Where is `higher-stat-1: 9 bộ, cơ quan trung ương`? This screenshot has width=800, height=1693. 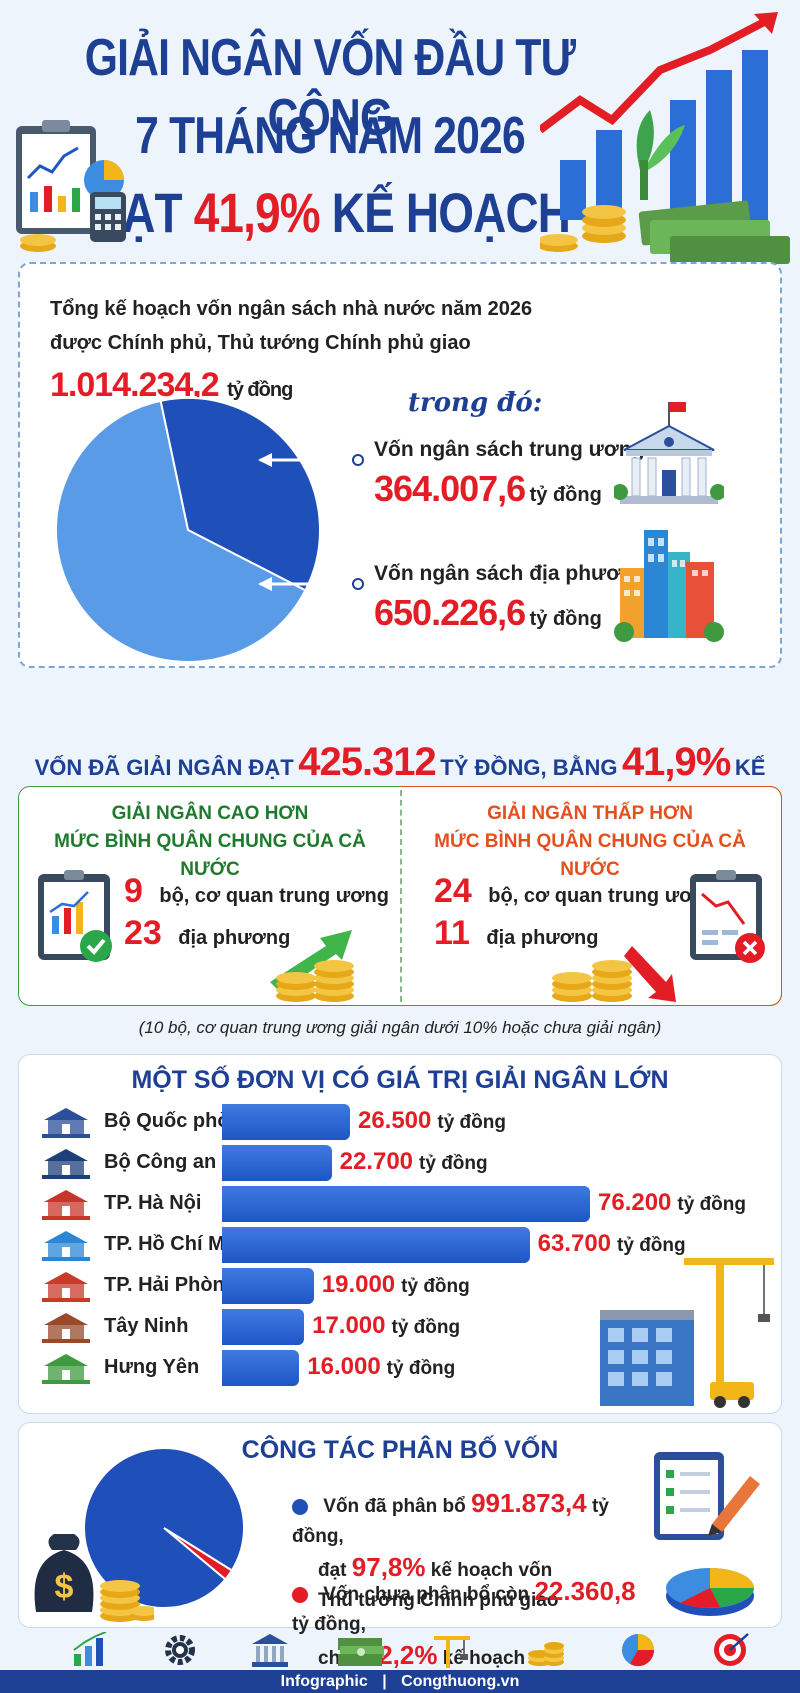 higher-stat-1: 9 bộ, cơ quan trung ương is located at coordinates (256, 891).